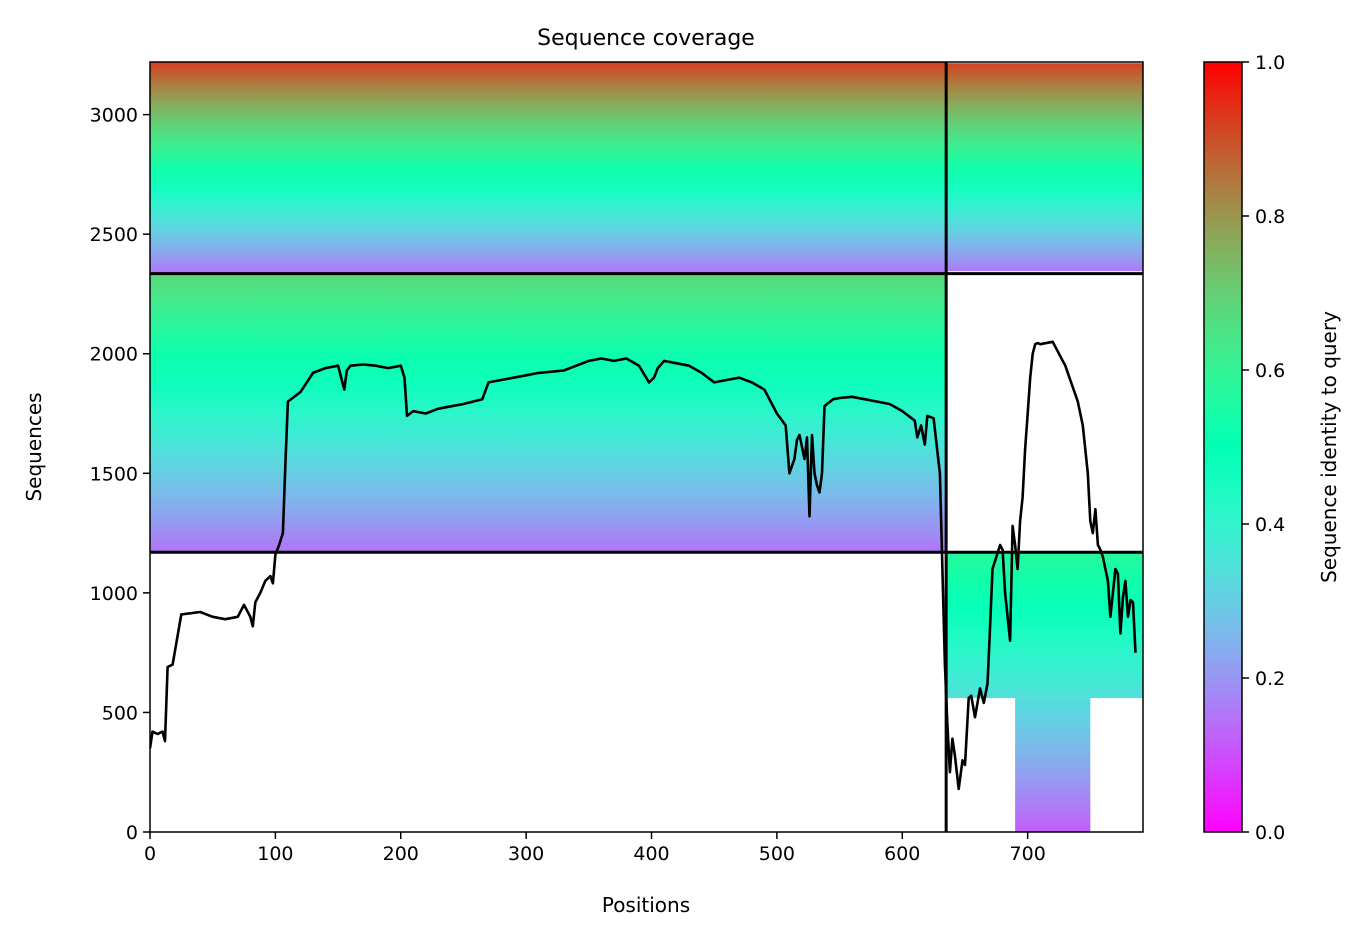 The width and height of the screenshot is (1364, 939). What do you see at coordinates (34, 446) in the screenshot?
I see `y-axis-label: Sequences` at bounding box center [34, 446].